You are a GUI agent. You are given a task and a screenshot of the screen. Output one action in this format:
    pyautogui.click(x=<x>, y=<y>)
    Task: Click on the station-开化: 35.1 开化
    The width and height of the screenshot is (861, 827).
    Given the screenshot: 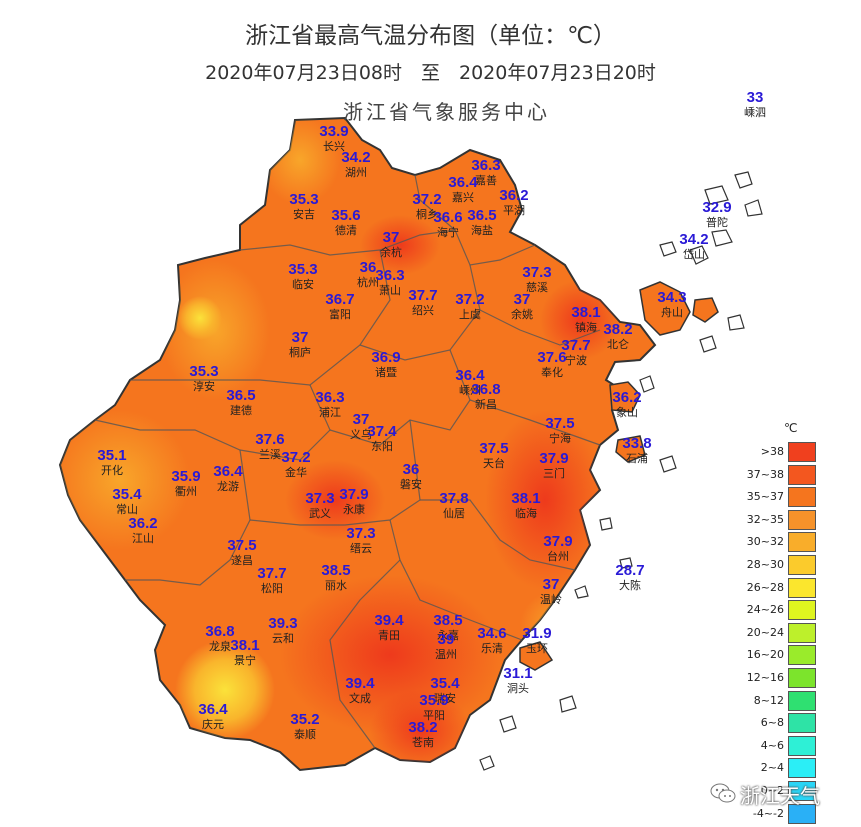 What is the action you would take?
    pyautogui.click(x=111, y=462)
    